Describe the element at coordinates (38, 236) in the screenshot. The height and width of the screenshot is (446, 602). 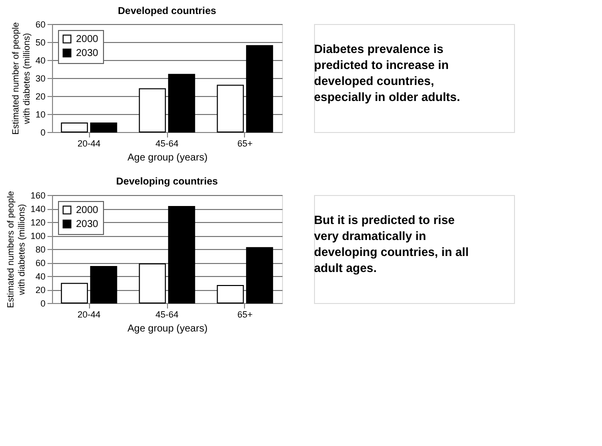
I see `y-tick-label: 100` at that location.